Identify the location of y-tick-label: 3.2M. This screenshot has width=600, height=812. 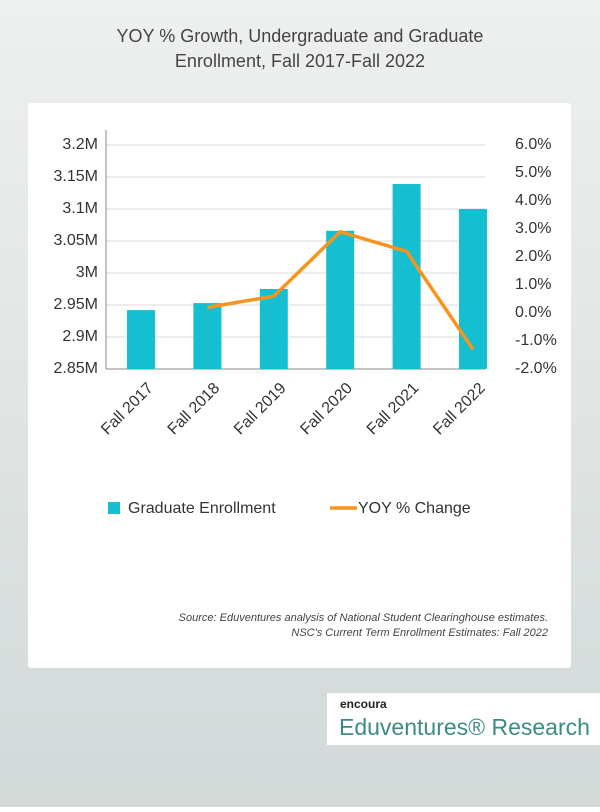
(80, 144).